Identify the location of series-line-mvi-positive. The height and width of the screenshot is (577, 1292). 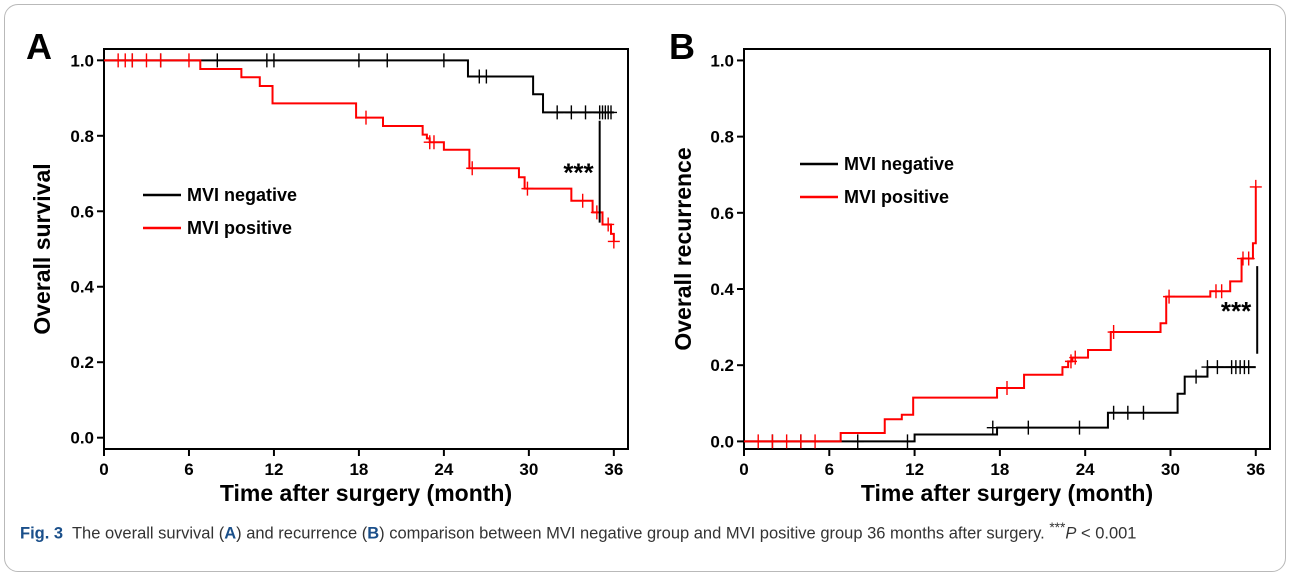
(359, 150).